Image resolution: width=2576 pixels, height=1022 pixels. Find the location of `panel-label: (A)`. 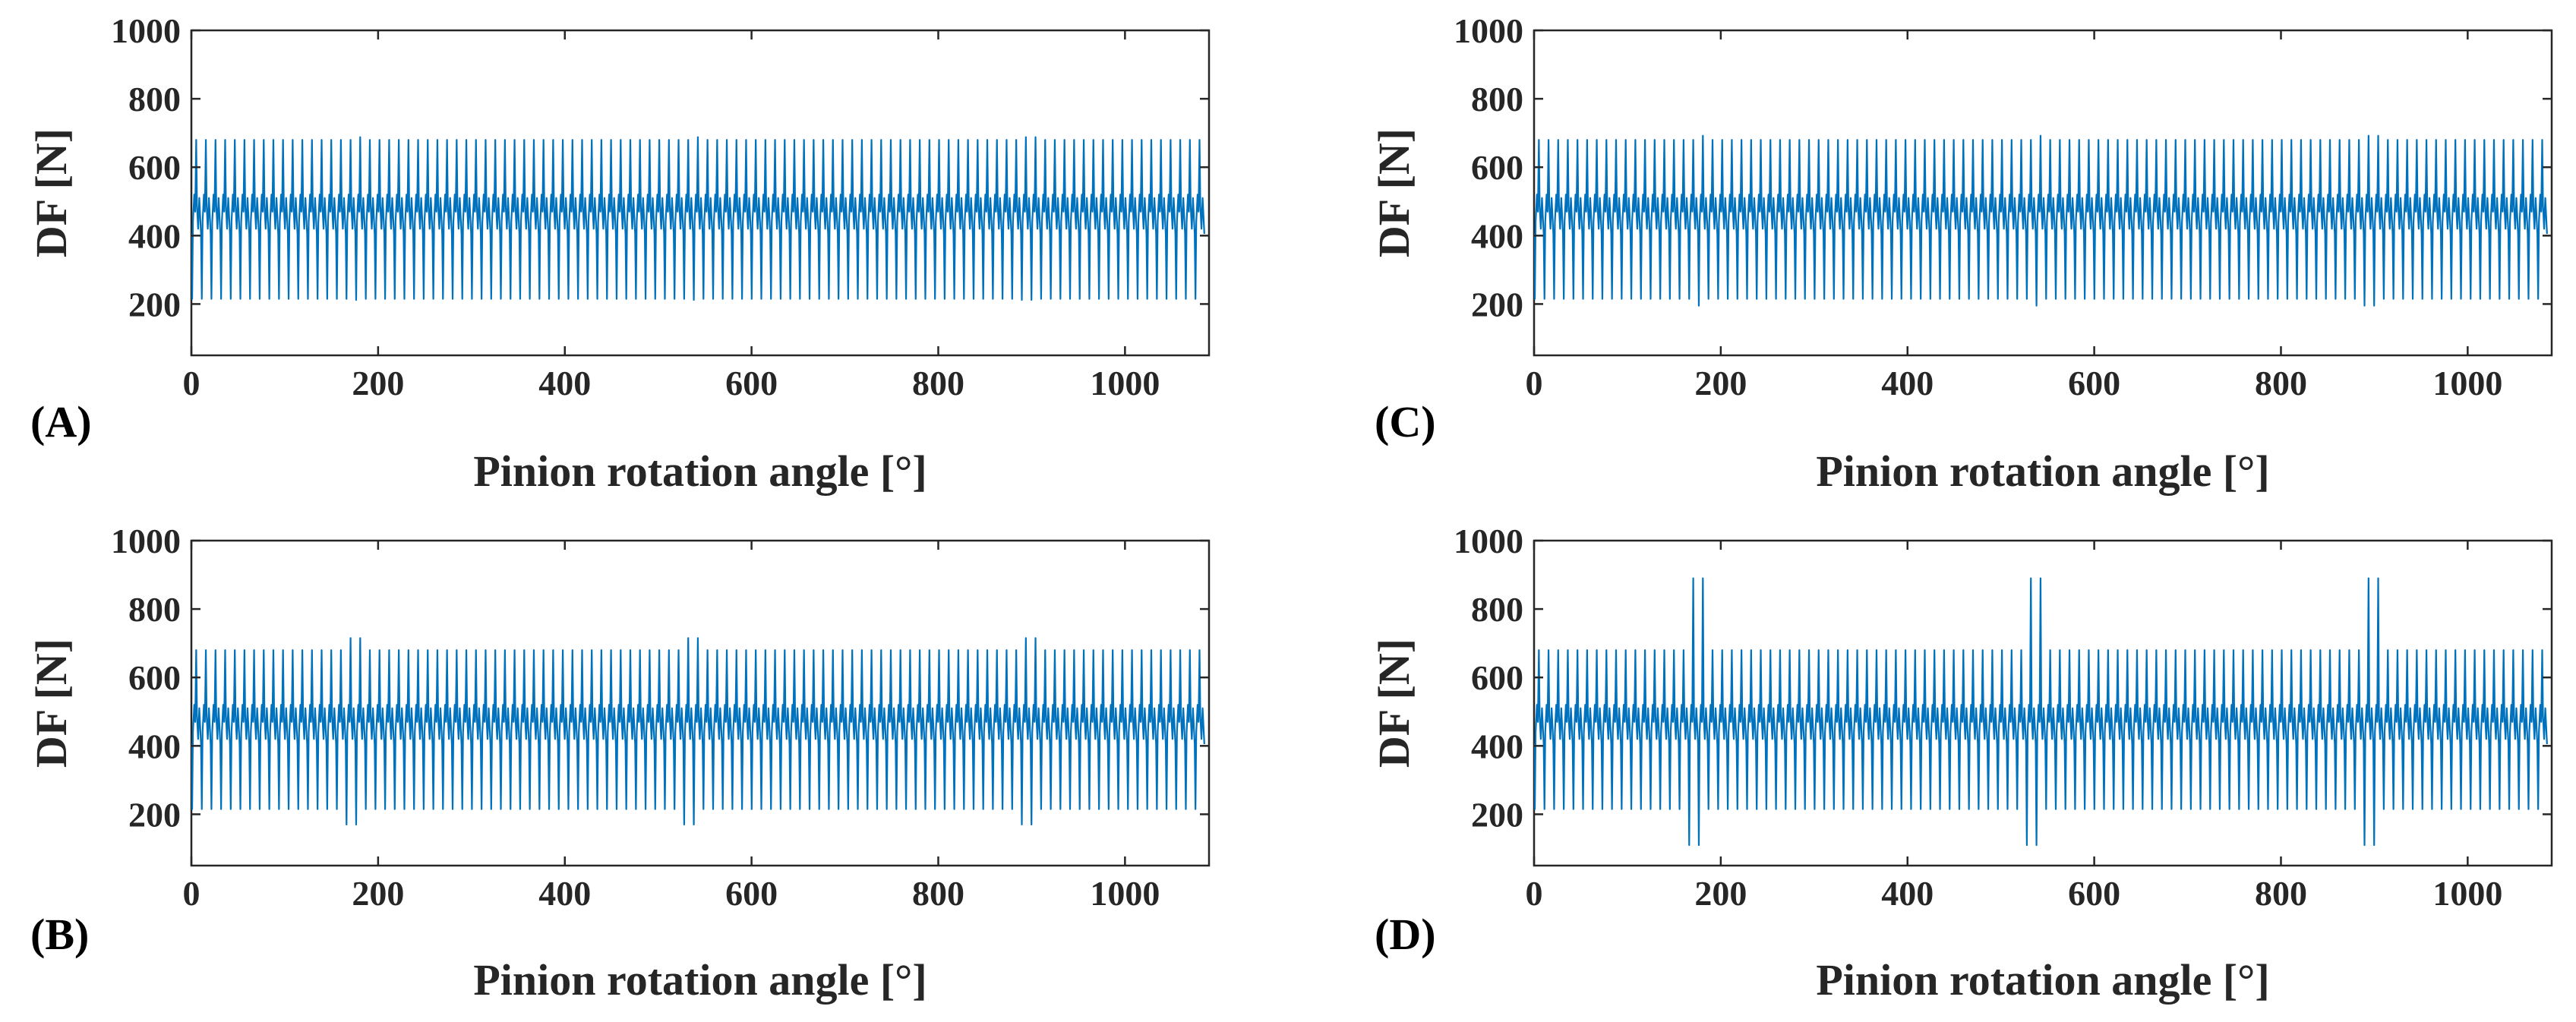

panel-label: (A) is located at coordinates (61, 422).